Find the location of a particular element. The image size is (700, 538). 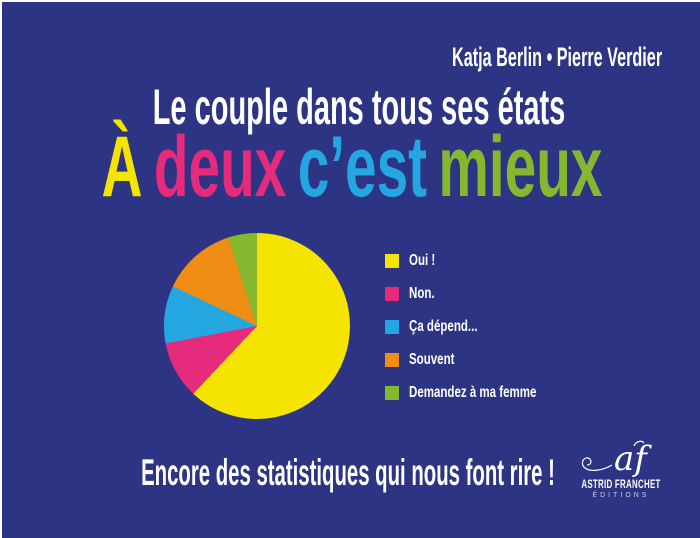

legend-label: Non. is located at coordinates (422, 293).